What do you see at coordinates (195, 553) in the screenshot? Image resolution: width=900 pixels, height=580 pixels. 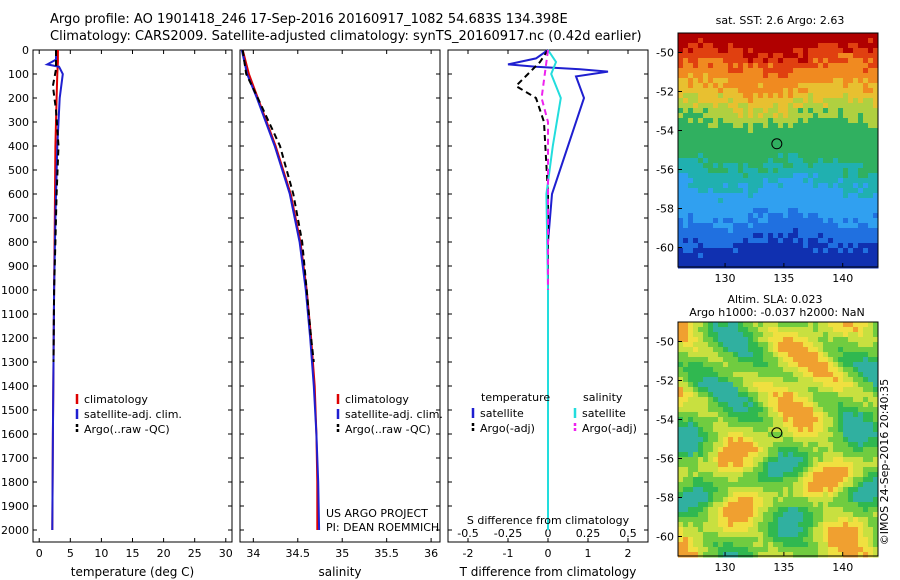 I see `x-tick-label: 25` at bounding box center [195, 553].